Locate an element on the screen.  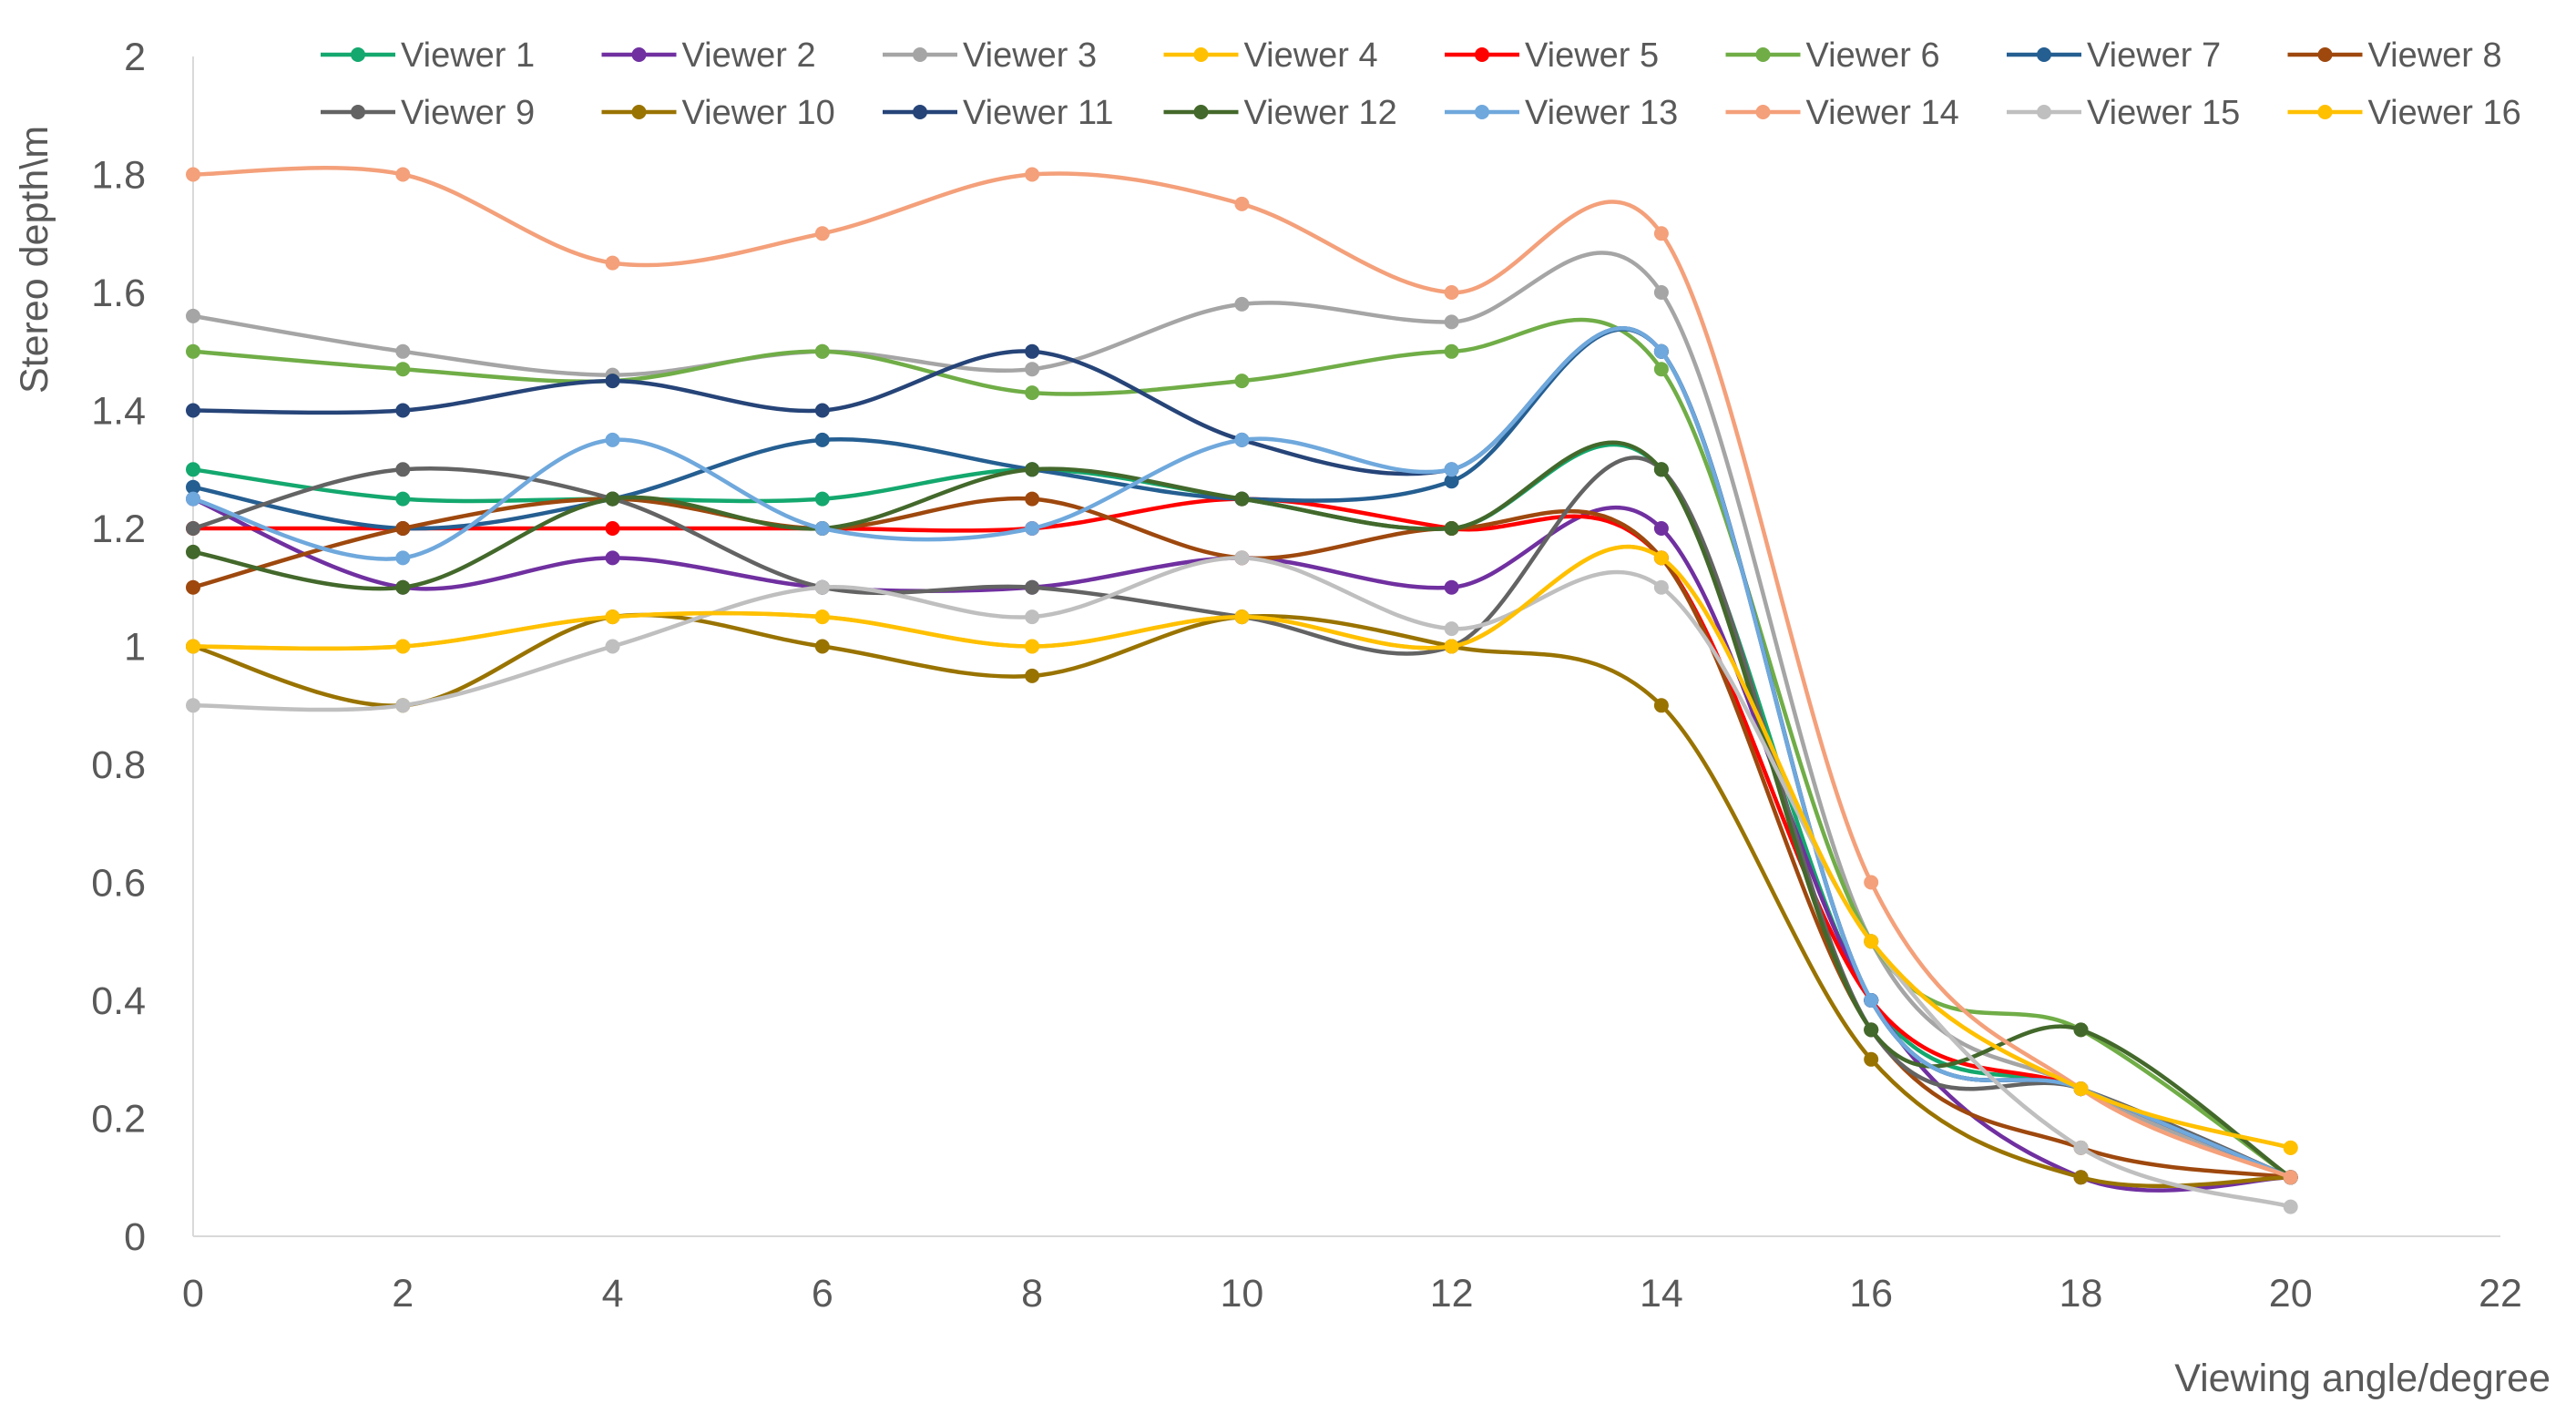
legend-item: Viewer 7 is located at coordinates (2114, 56).